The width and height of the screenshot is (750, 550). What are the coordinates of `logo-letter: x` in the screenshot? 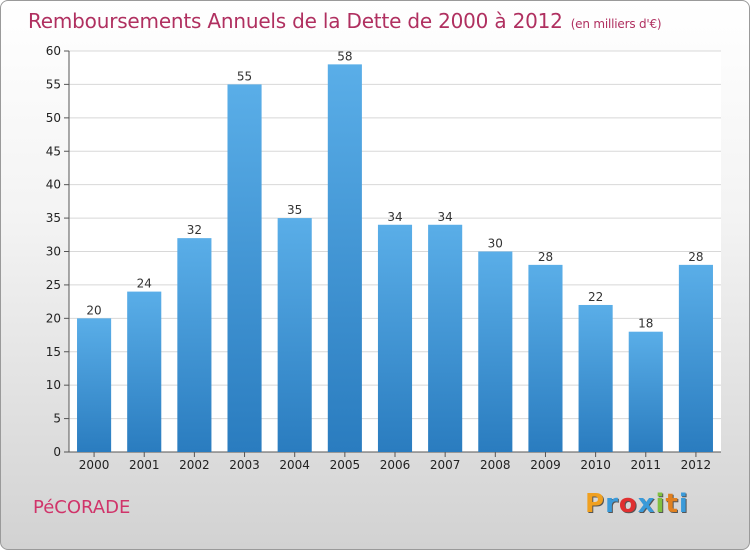 It's located at (646, 504).